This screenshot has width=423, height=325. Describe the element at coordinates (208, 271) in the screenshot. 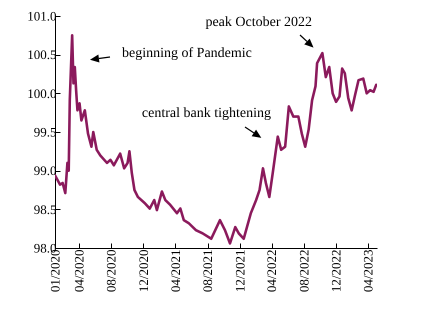

I see `x-tick-label: 08/2021` at that location.